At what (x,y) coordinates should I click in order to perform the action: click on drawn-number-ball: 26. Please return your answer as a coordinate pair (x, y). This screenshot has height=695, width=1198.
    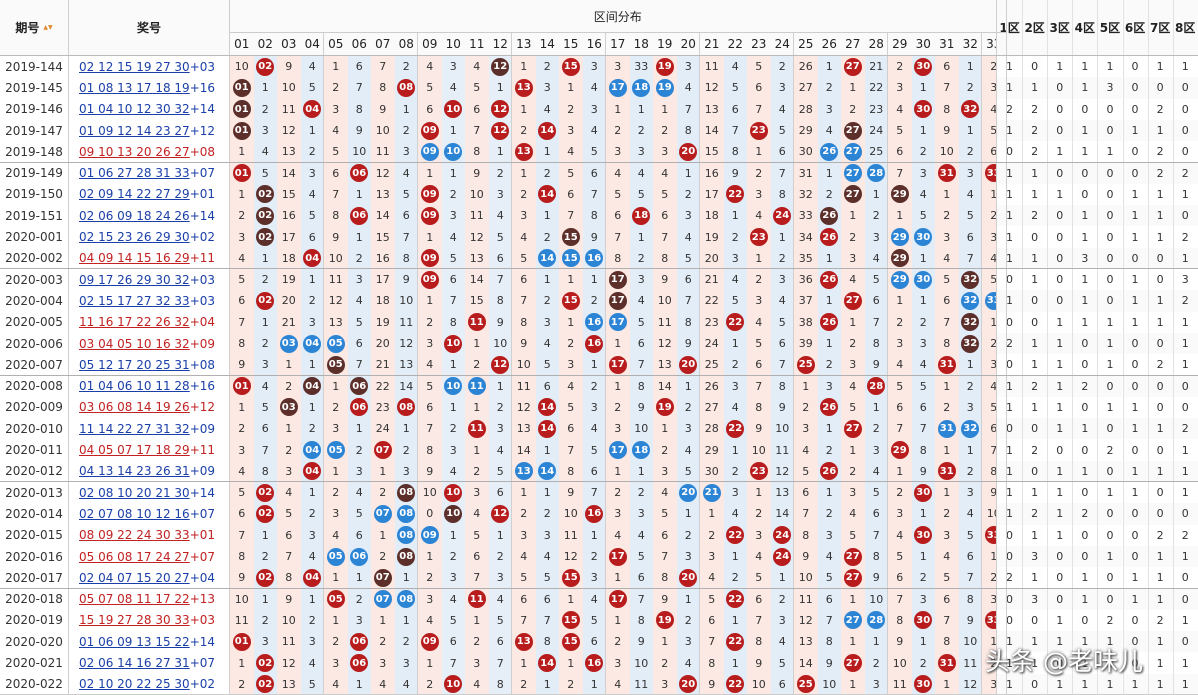
    Looking at the image, I should click on (829, 322).